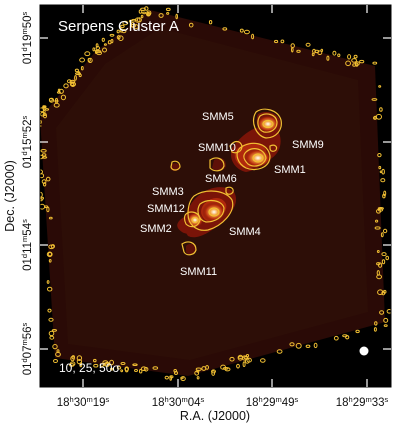  I want to click on source-label-smm2: SMM2, so click(156, 229).